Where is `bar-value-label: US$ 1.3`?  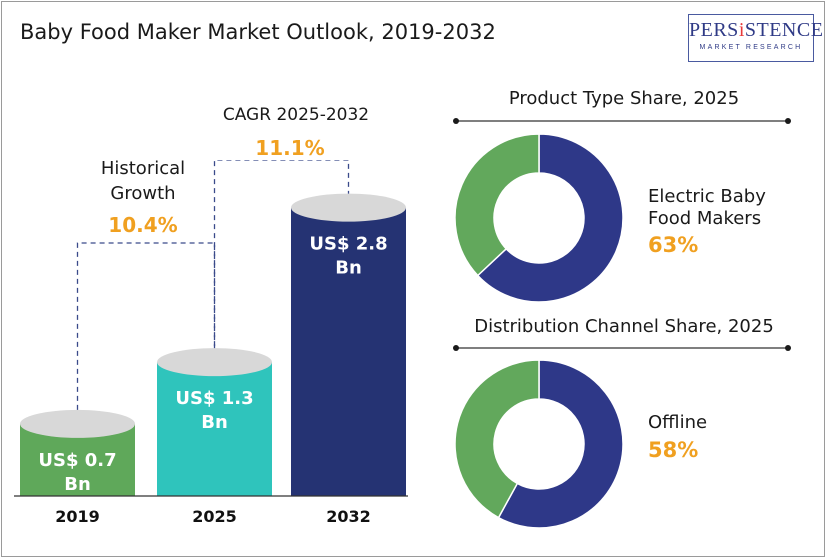
bar-value-label: US$ 1.3 is located at coordinates (214, 398).